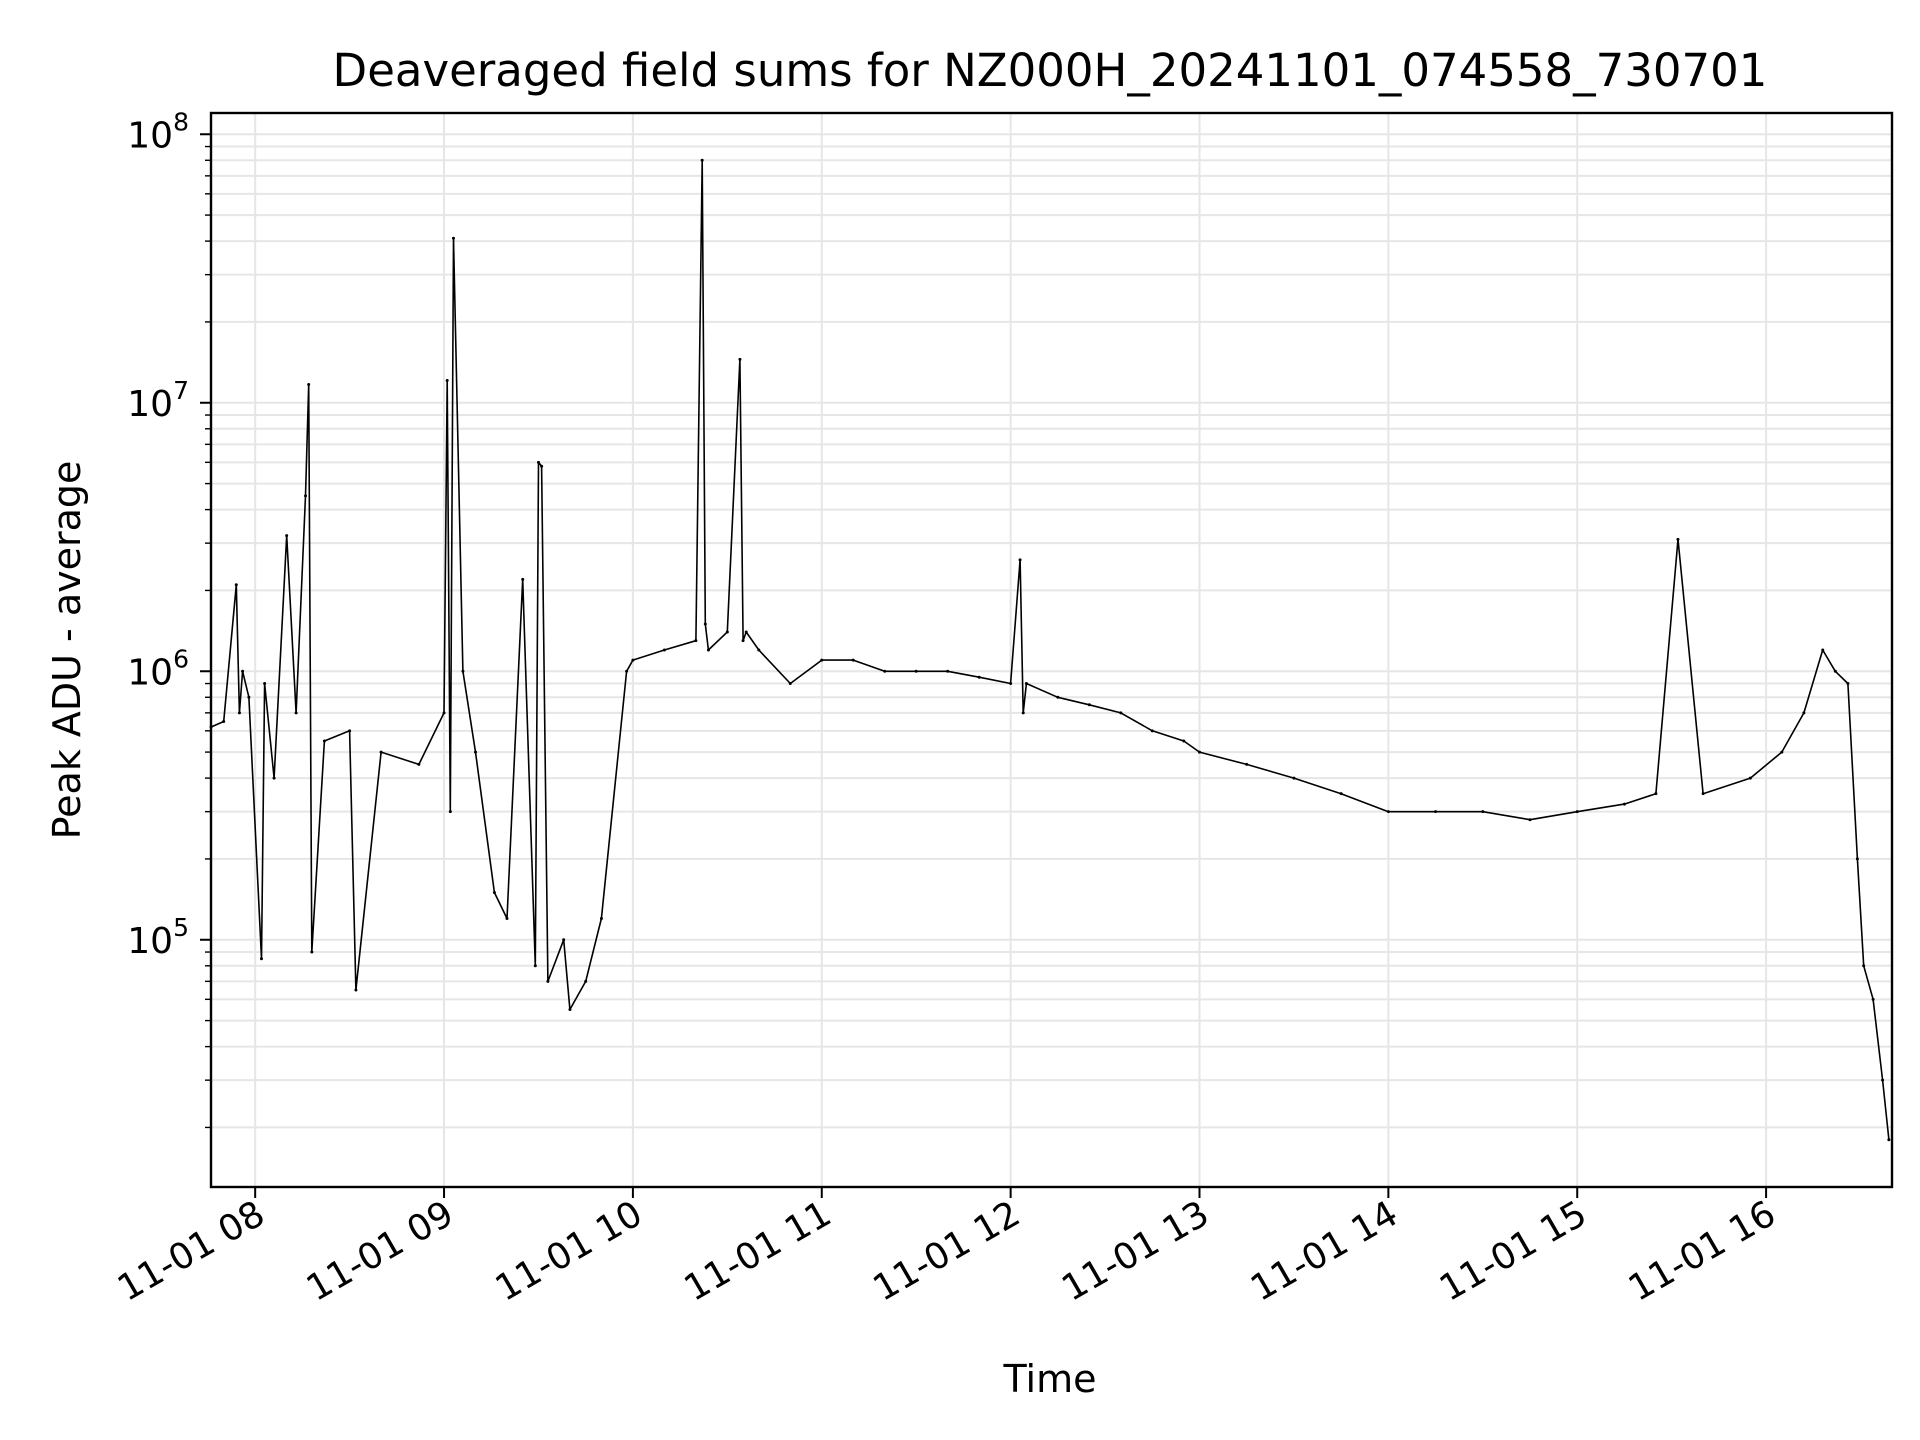 This screenshot has width=1920, height=1440. Describe the element at coordinates (67, 650) in the screenshot. I see `y-axis-label: Peak ADU - average` at that location.